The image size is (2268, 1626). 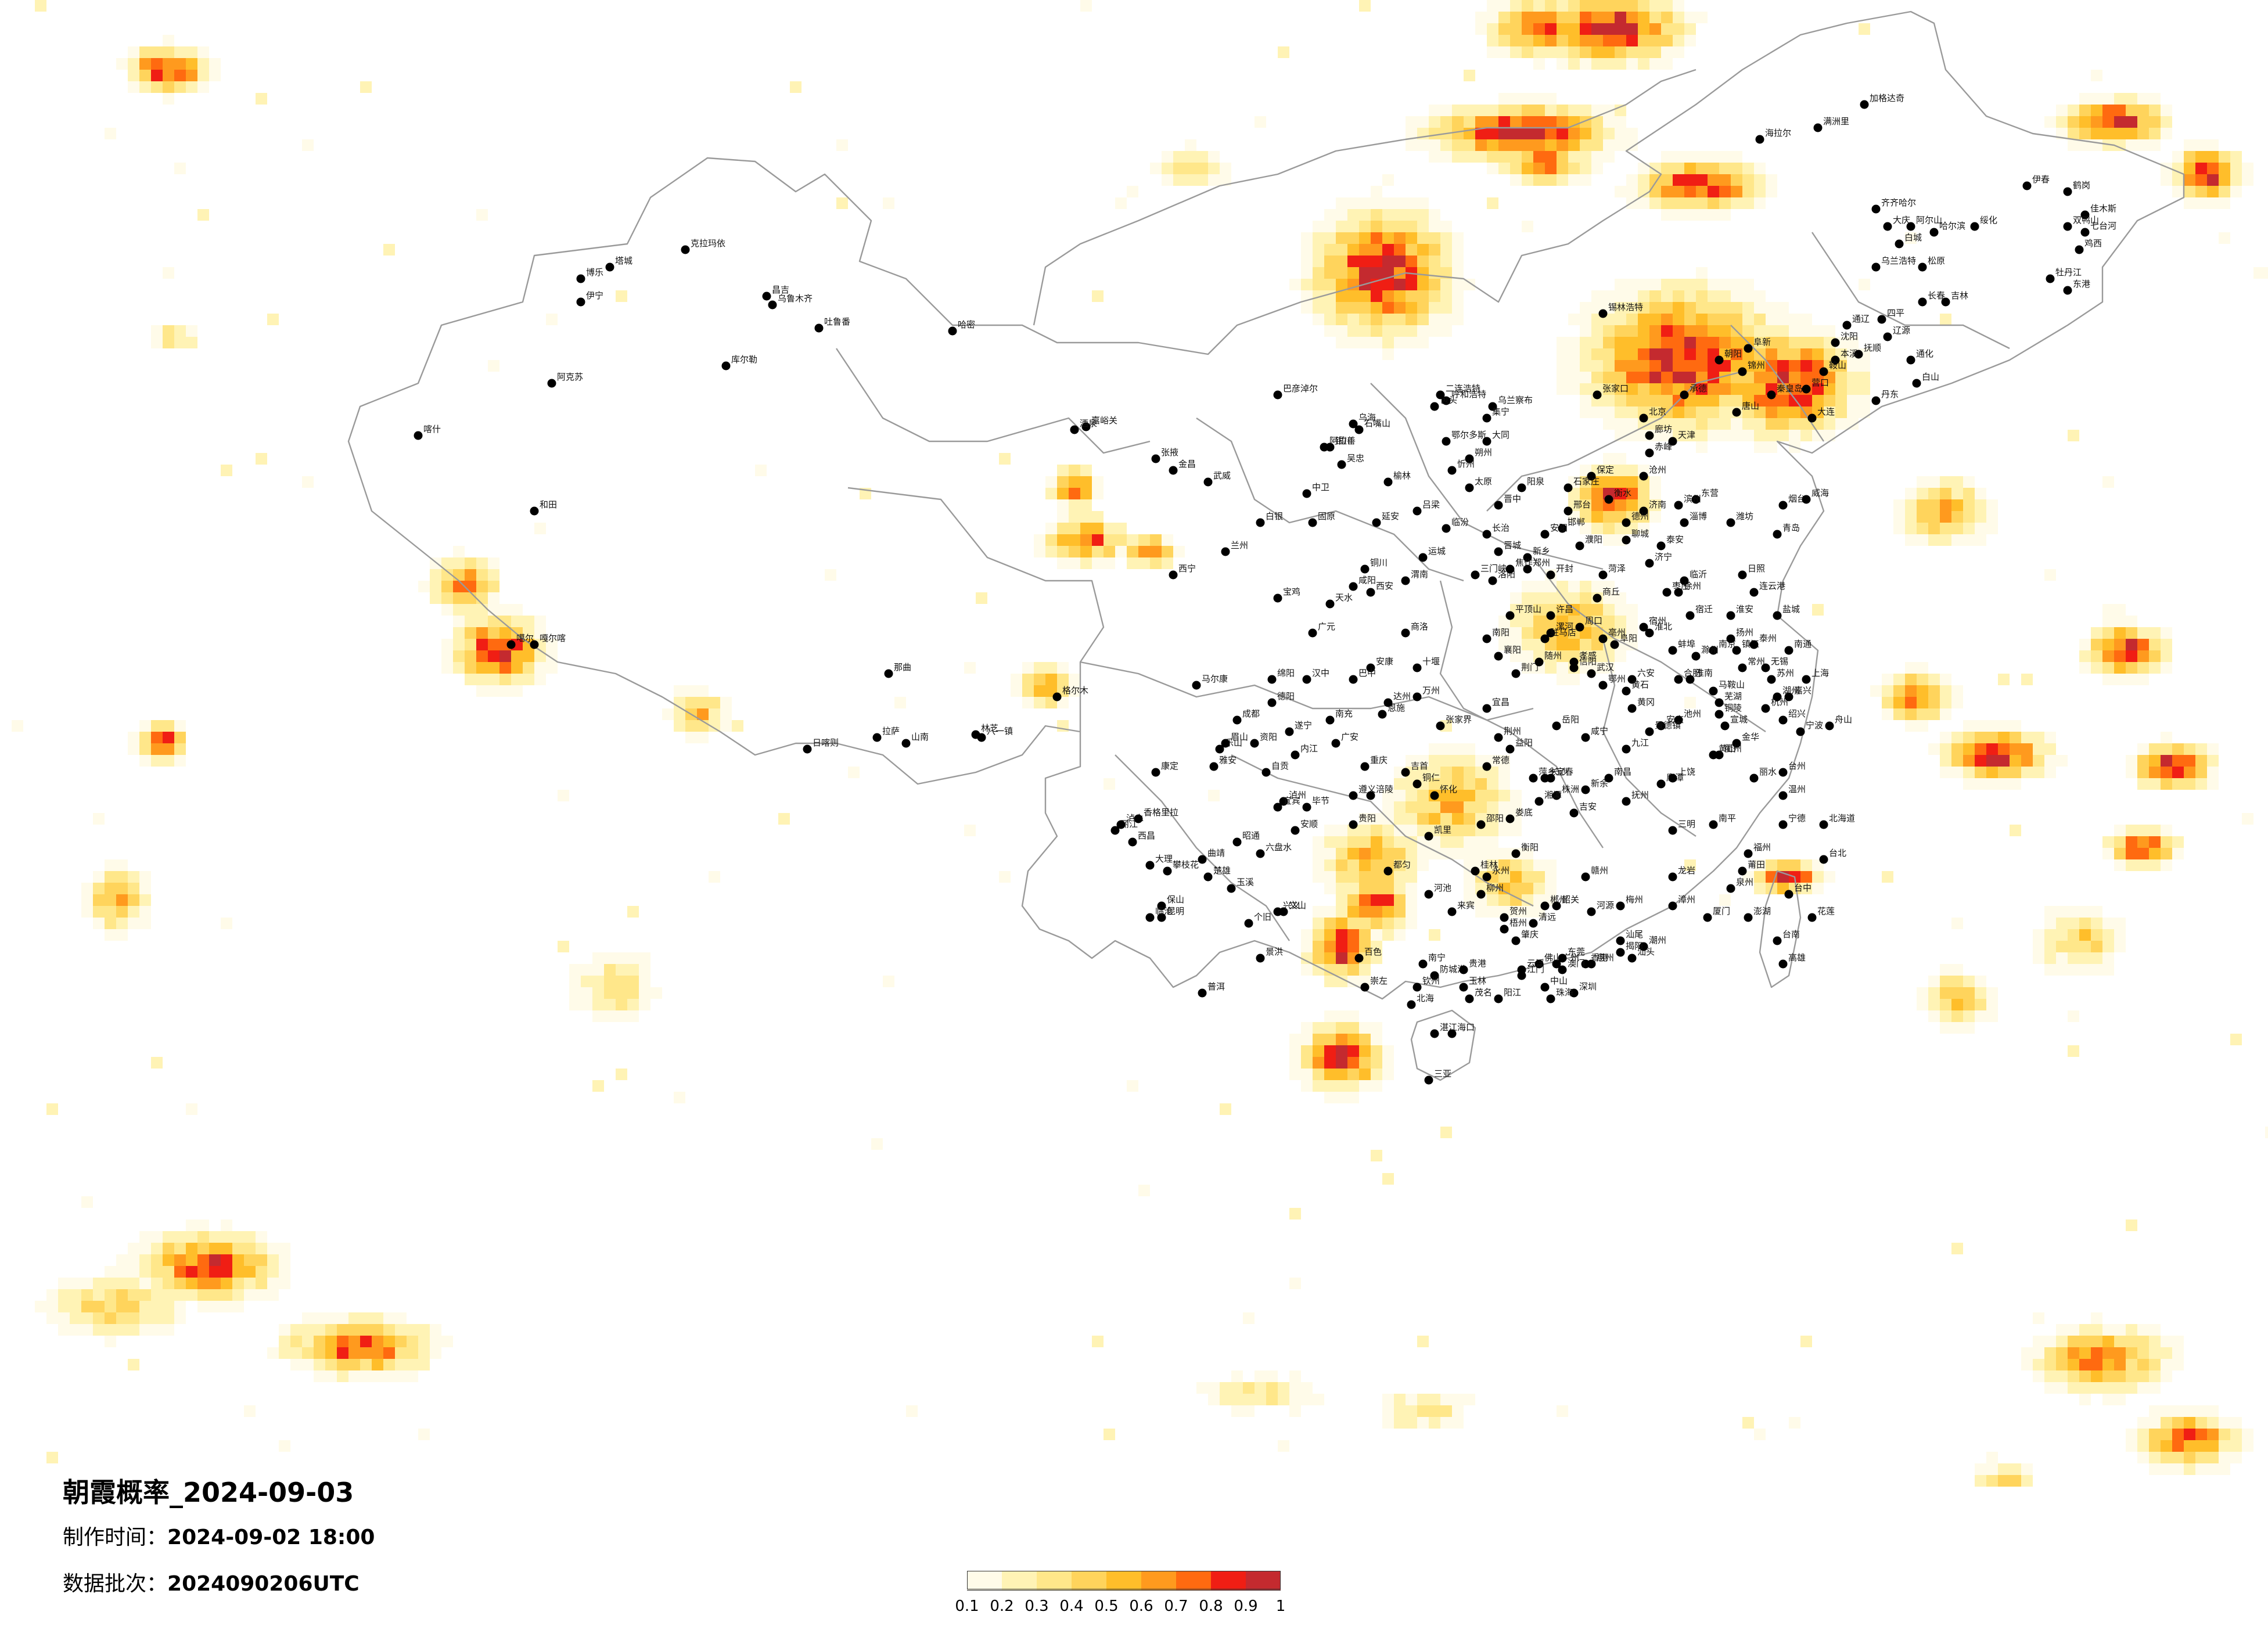 I want to click on city-label: 怀化, so click(x=1448, y=789).